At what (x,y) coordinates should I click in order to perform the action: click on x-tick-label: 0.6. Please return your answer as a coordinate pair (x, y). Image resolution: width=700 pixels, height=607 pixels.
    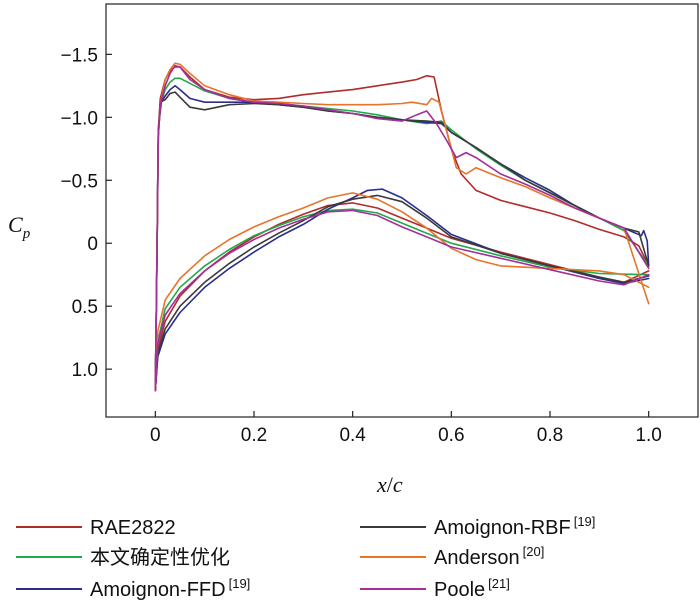
    Looking at the image, I should click on (451, 435).